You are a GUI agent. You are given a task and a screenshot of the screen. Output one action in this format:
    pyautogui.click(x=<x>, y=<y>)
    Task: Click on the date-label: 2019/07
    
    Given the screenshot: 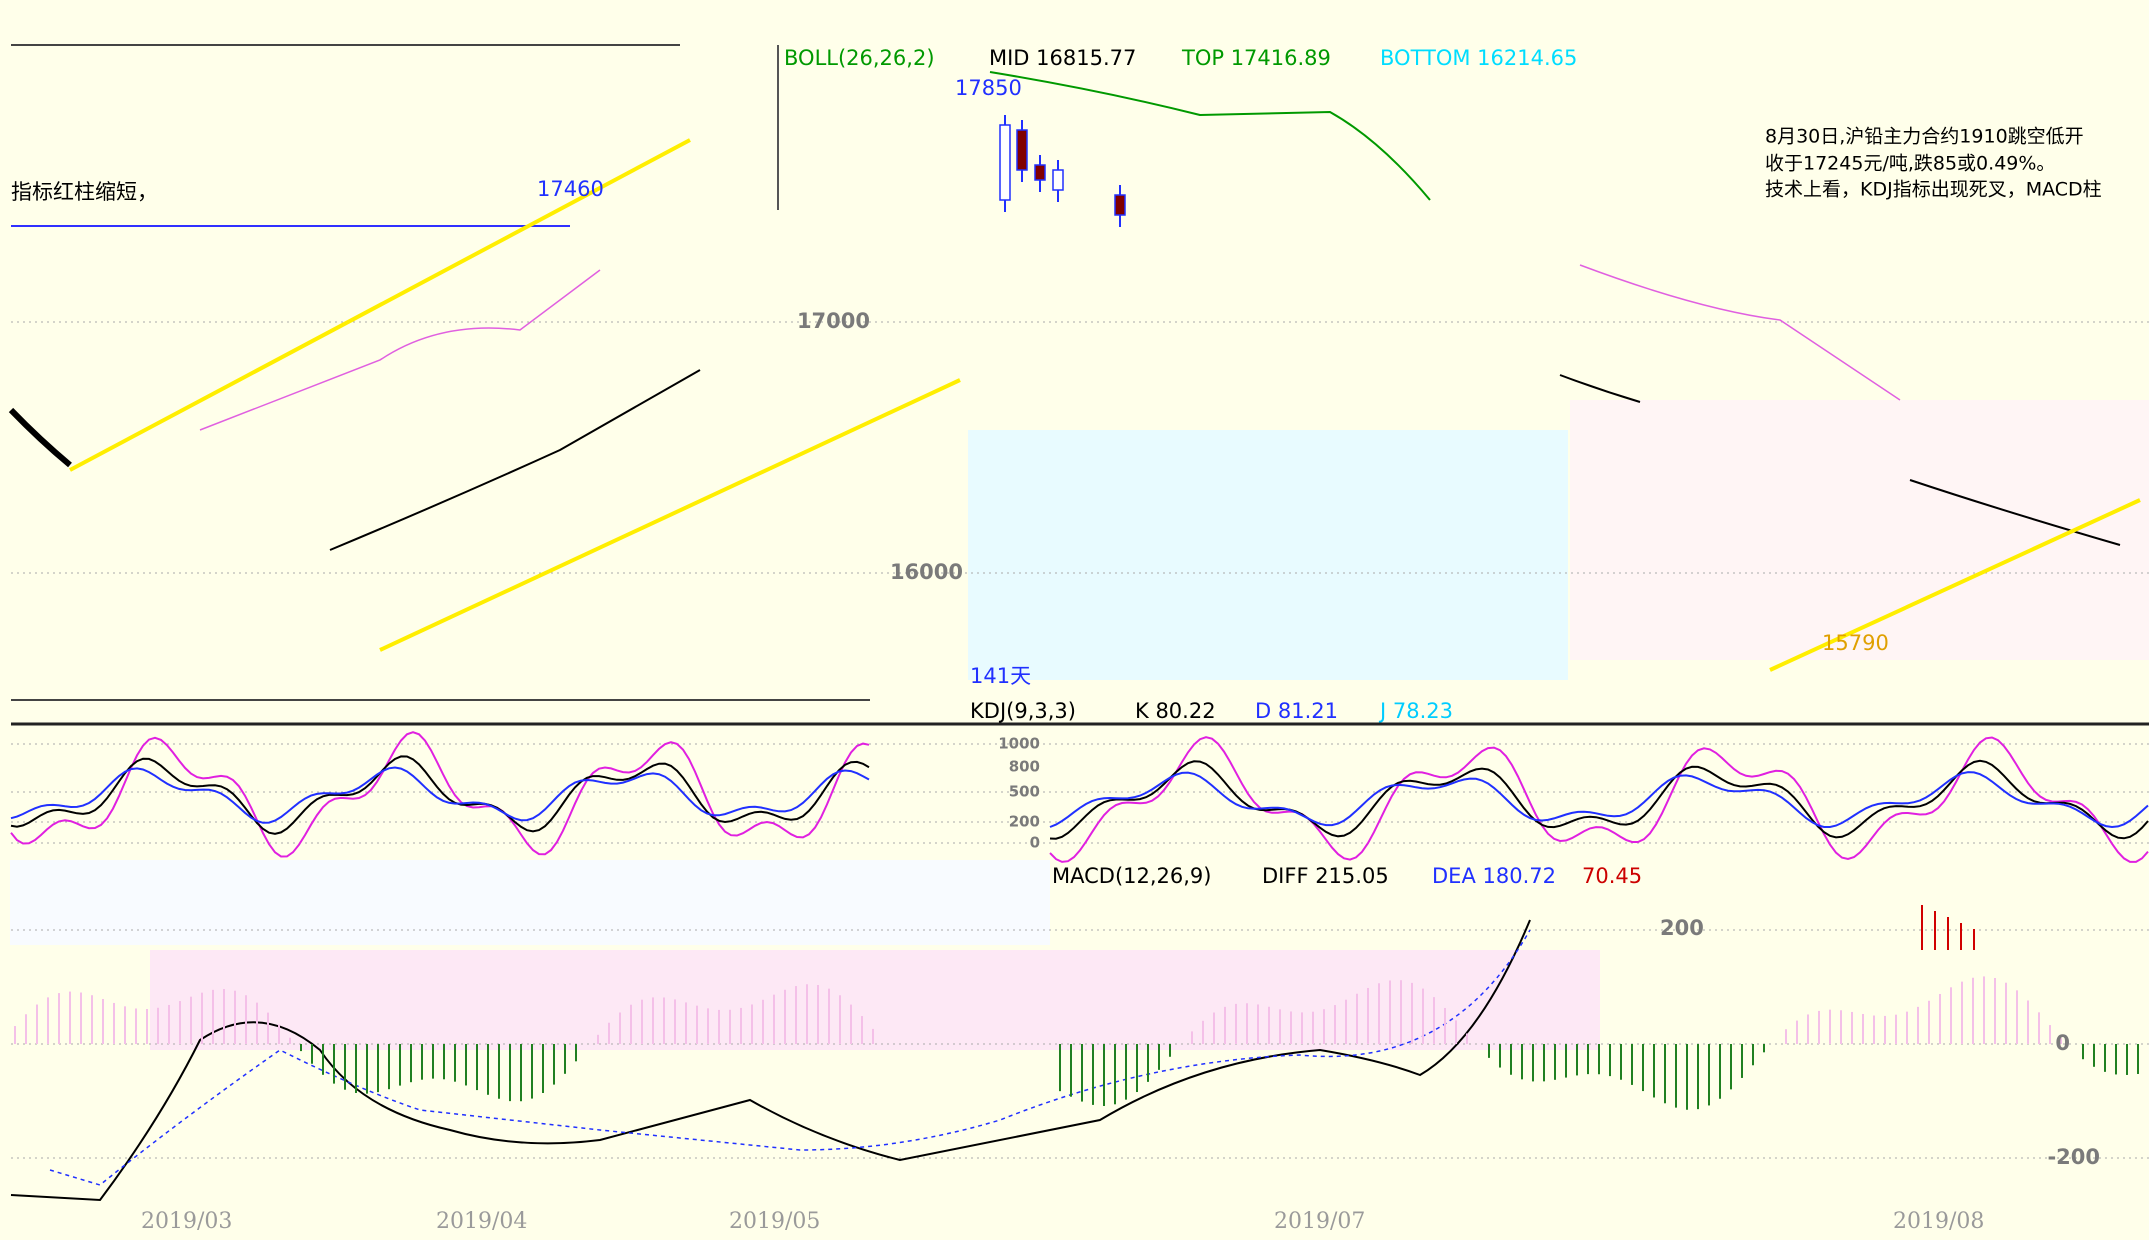 What is the action you would take?
    pyautogui.click(x=1319, y=1221)
    